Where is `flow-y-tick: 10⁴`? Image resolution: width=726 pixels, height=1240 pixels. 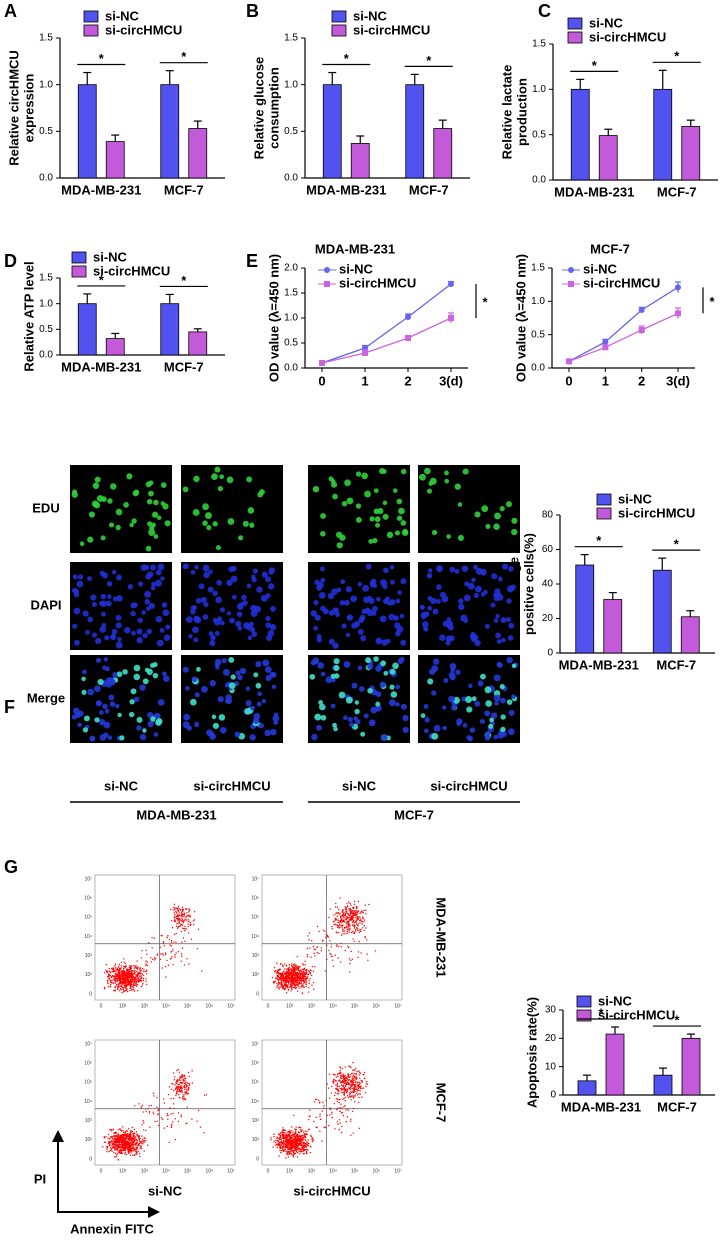
flow-y-tick: 10⁴ is located at coordinates (255, 1102).